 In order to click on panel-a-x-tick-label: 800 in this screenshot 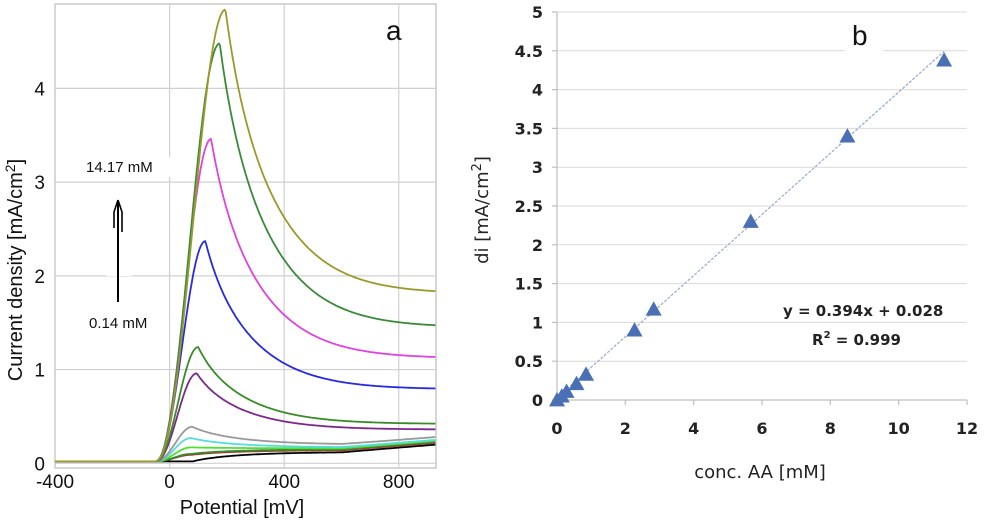, I will do `click(399, 482)`.